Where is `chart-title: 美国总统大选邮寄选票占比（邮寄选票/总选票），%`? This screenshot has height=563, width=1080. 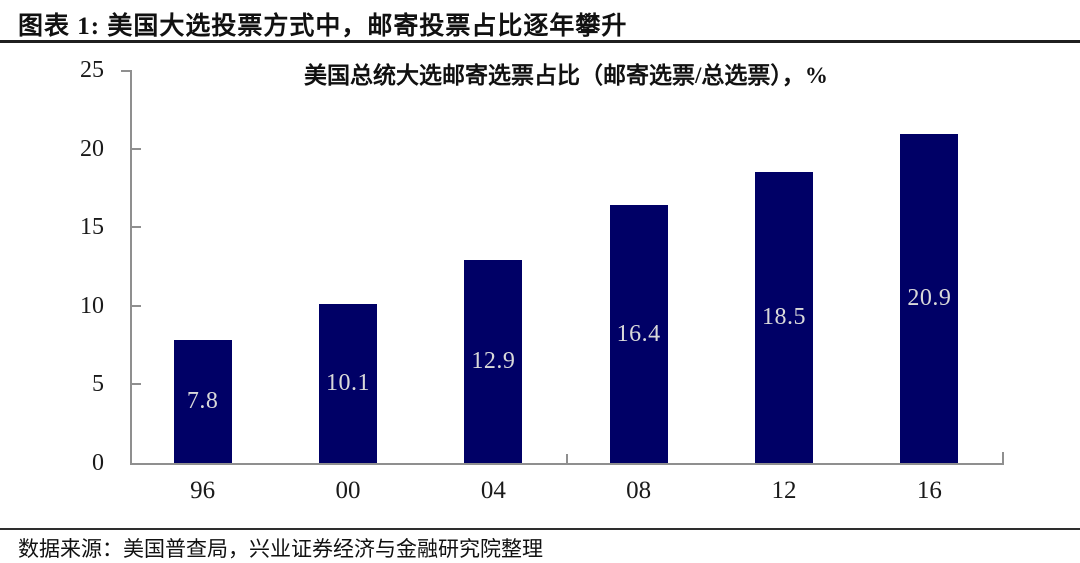
chart-title: 美国总统大选邮寄选票占比（邮寄选票/总选票），% is located at coordinates (566, 75).